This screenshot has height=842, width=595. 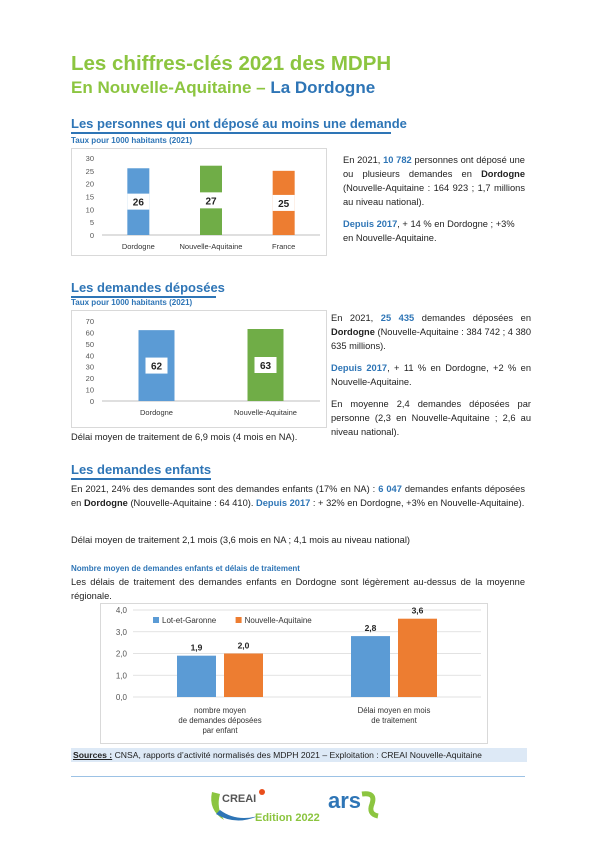 I want to click on ars-logo-text: ars, so click(x=344, y=800).